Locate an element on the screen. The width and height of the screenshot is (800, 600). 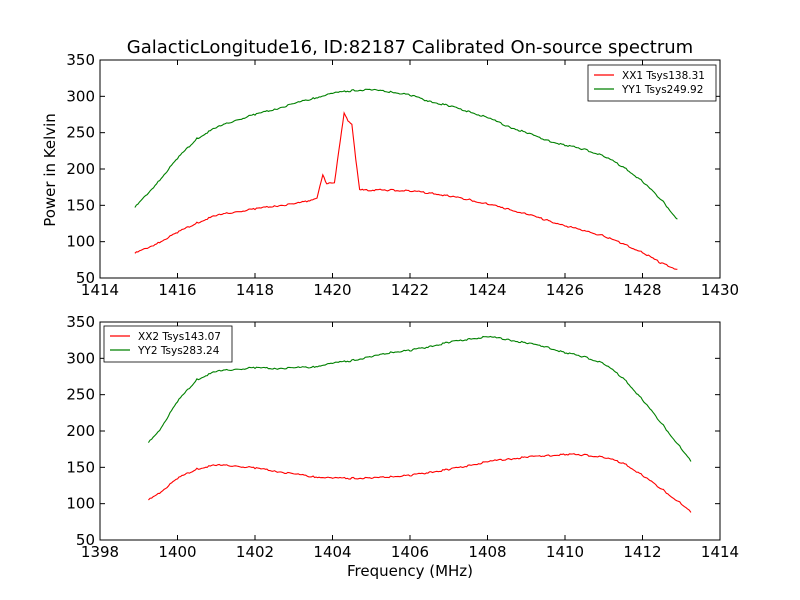
series-line-yy2 is located at coordinates (419, 398).